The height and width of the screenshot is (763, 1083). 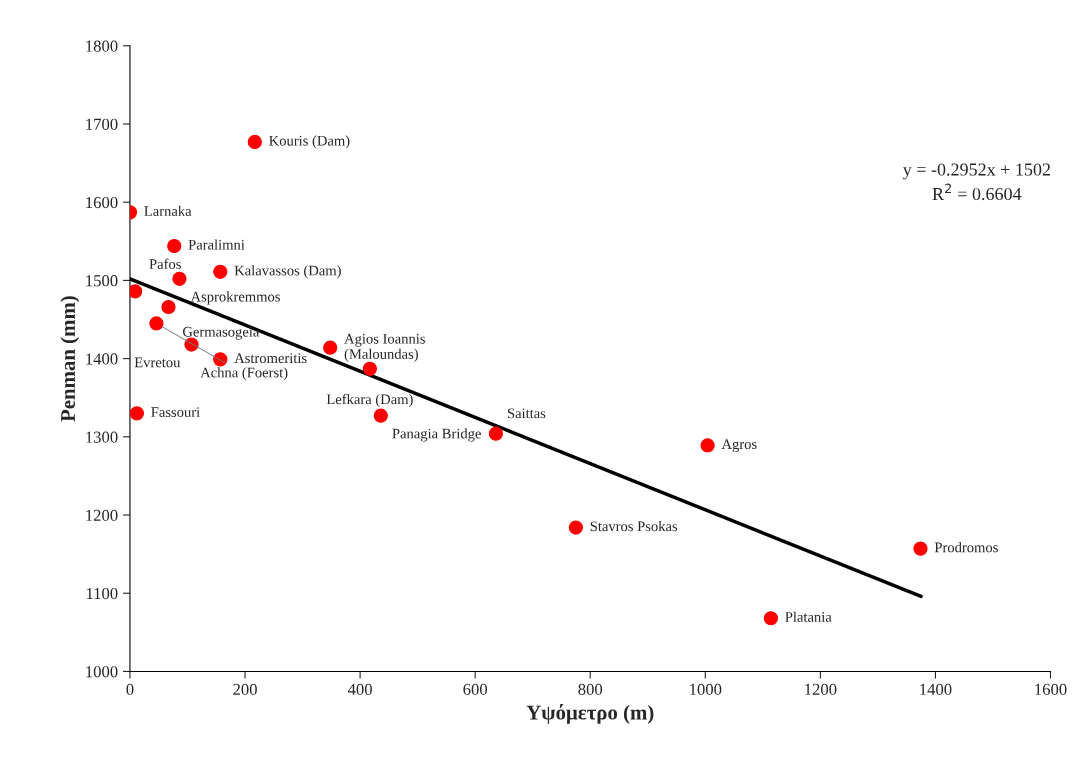 What do you see at coordinates (287, 272) in the screenshot?
I see `annotation: Kalavassos (Dam)` at bounding box center [287, 272].